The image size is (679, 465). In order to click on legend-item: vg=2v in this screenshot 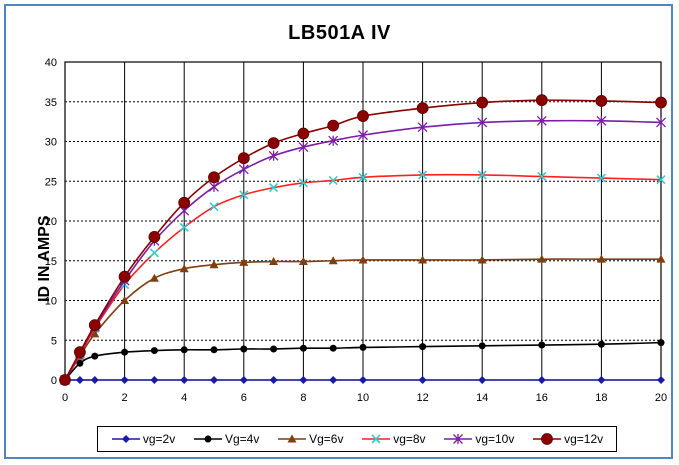, I will do `click(143, 439)`.